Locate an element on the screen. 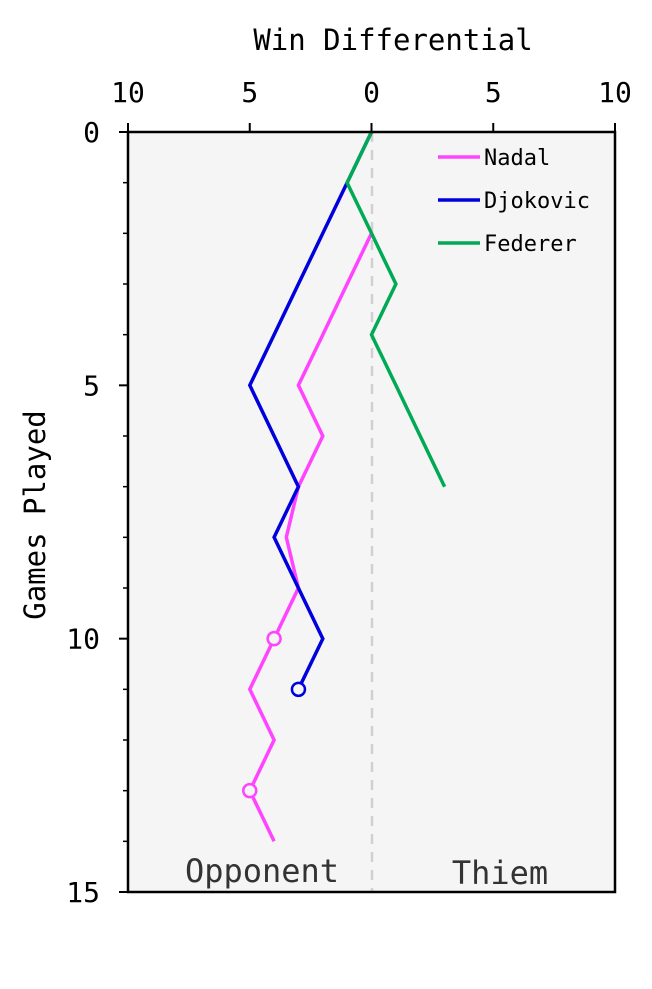 This screenshot has width=652, height=989. legend-label-federer: Federer is located at coordinates (530, 244).